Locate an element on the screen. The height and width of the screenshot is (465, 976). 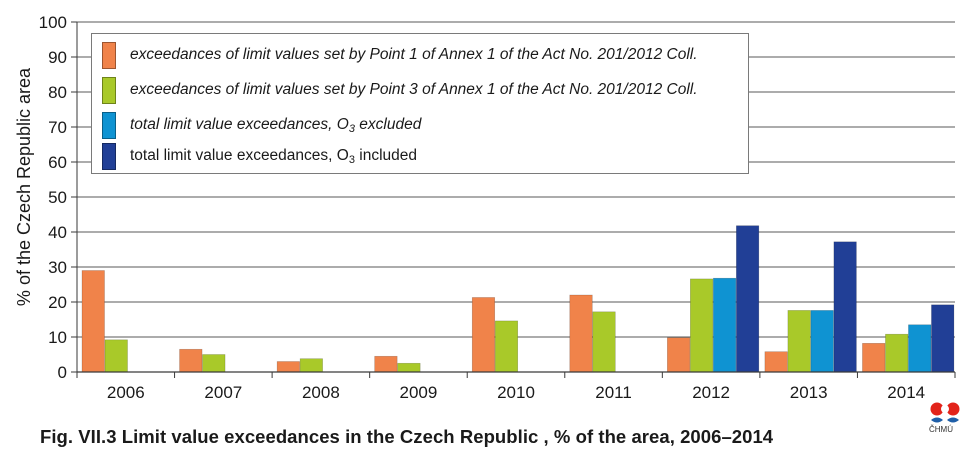
x-tick-label-2012: 2012 is located at coordinates (711, 391).